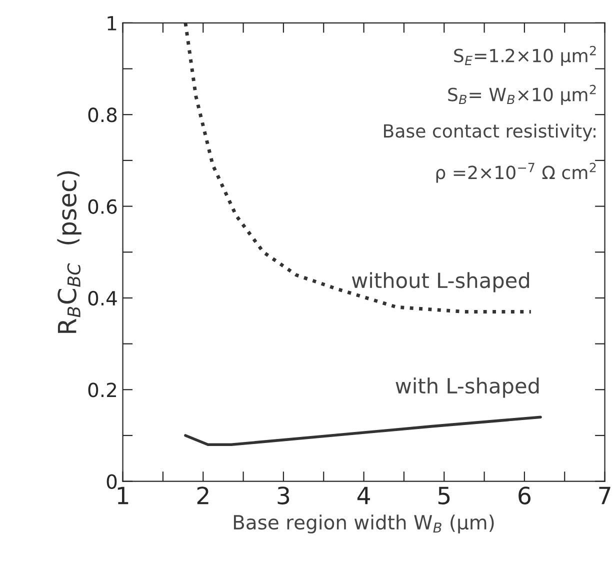 The height and width of the screenshot is (573, 614). I want to click on x-tick-label: 5, so click(444, 495).